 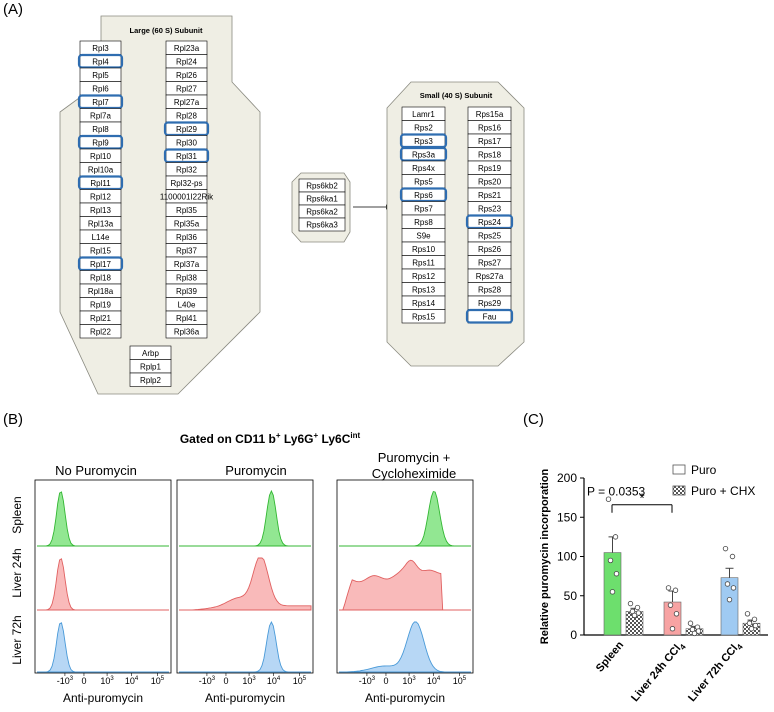 What do you see at coordinates (186, 169) in the screenshot?
I see `large-right-gene-label: Rpl32` at bounding box center [186, 169].